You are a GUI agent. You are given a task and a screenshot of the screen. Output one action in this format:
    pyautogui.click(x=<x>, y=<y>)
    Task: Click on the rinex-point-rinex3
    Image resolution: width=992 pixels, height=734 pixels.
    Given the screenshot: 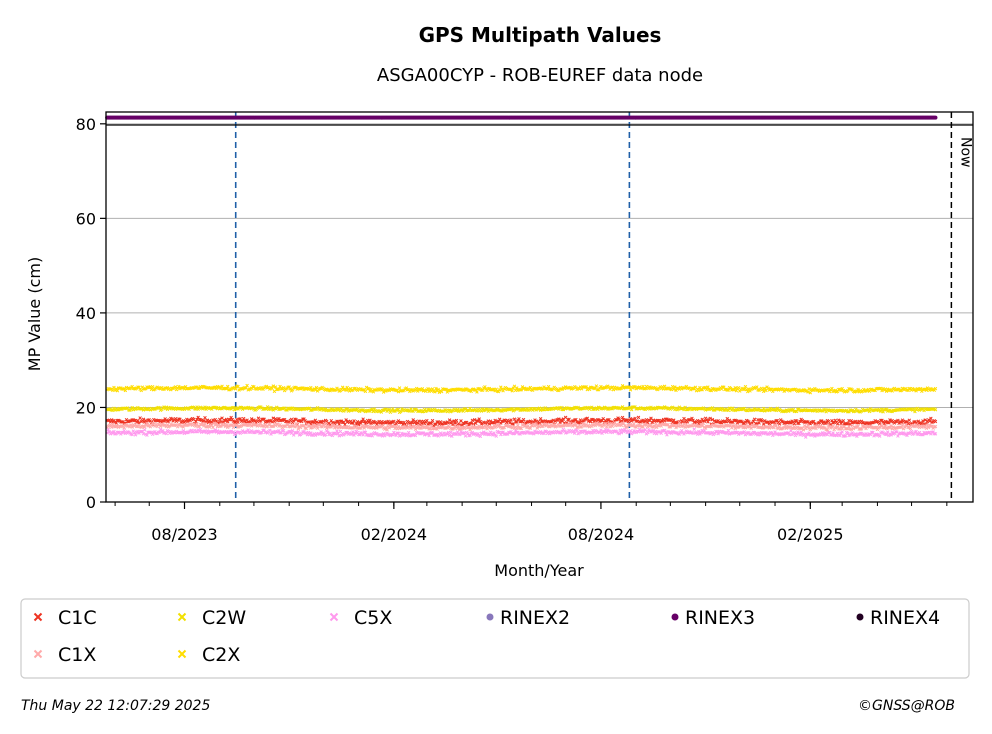 What is the action you would take?
    pyautogui.click(x=935, y=117)
    